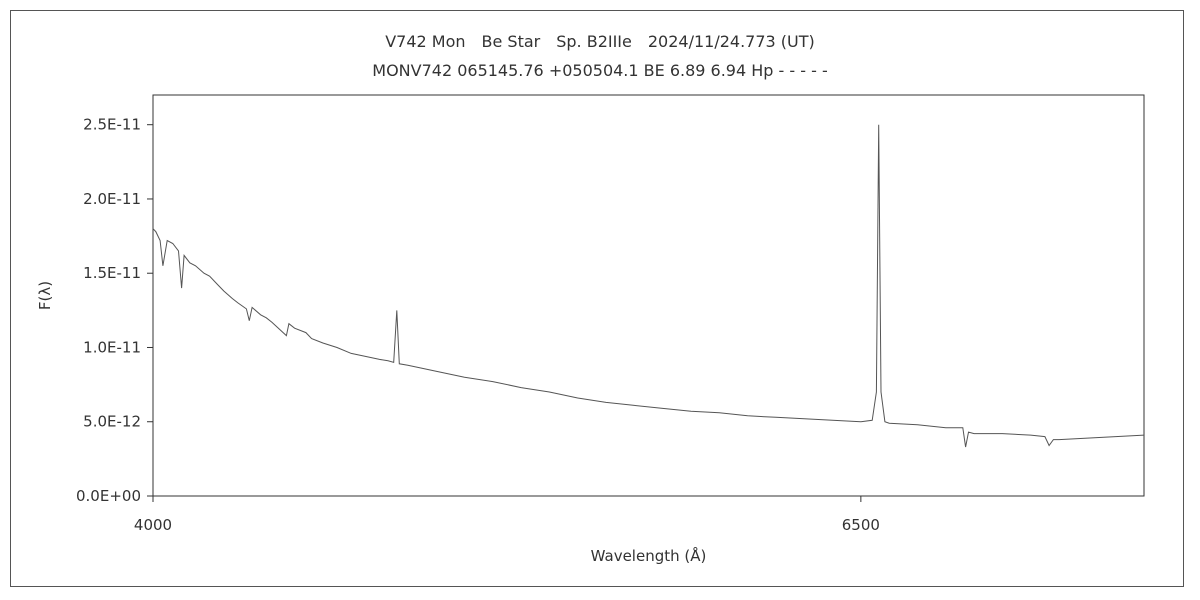  Describe the element at coordinates (649, 555) in the screenshot. I see `x-axis-label: Wavelength (Å)` at that location.